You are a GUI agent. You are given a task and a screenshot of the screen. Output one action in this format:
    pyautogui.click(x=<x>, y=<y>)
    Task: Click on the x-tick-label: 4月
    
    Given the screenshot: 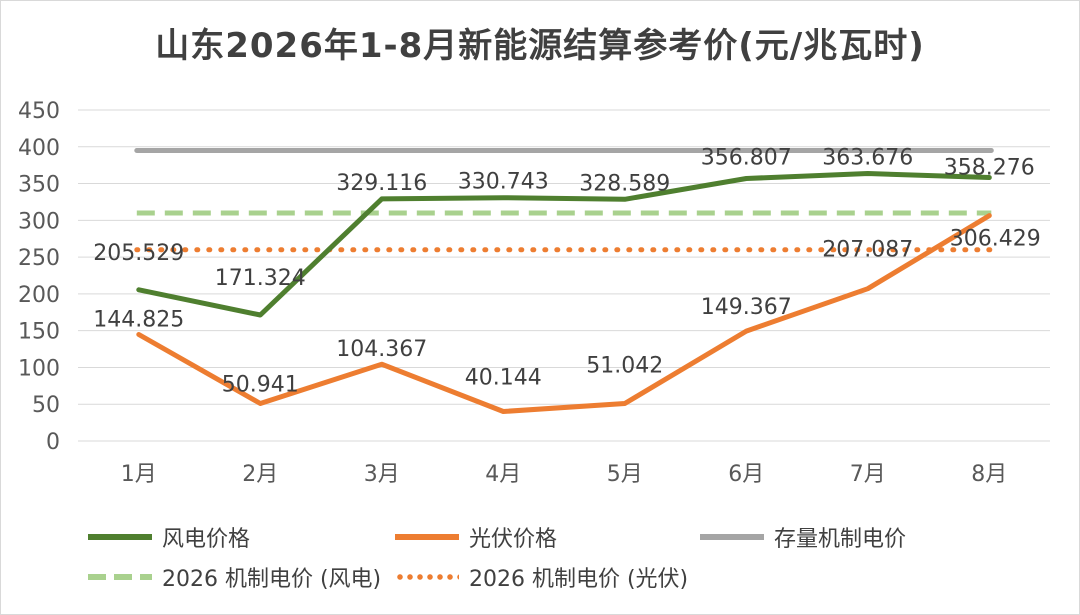 What is the action you would take?
    pyautogui.click(x=503, y=474)
    